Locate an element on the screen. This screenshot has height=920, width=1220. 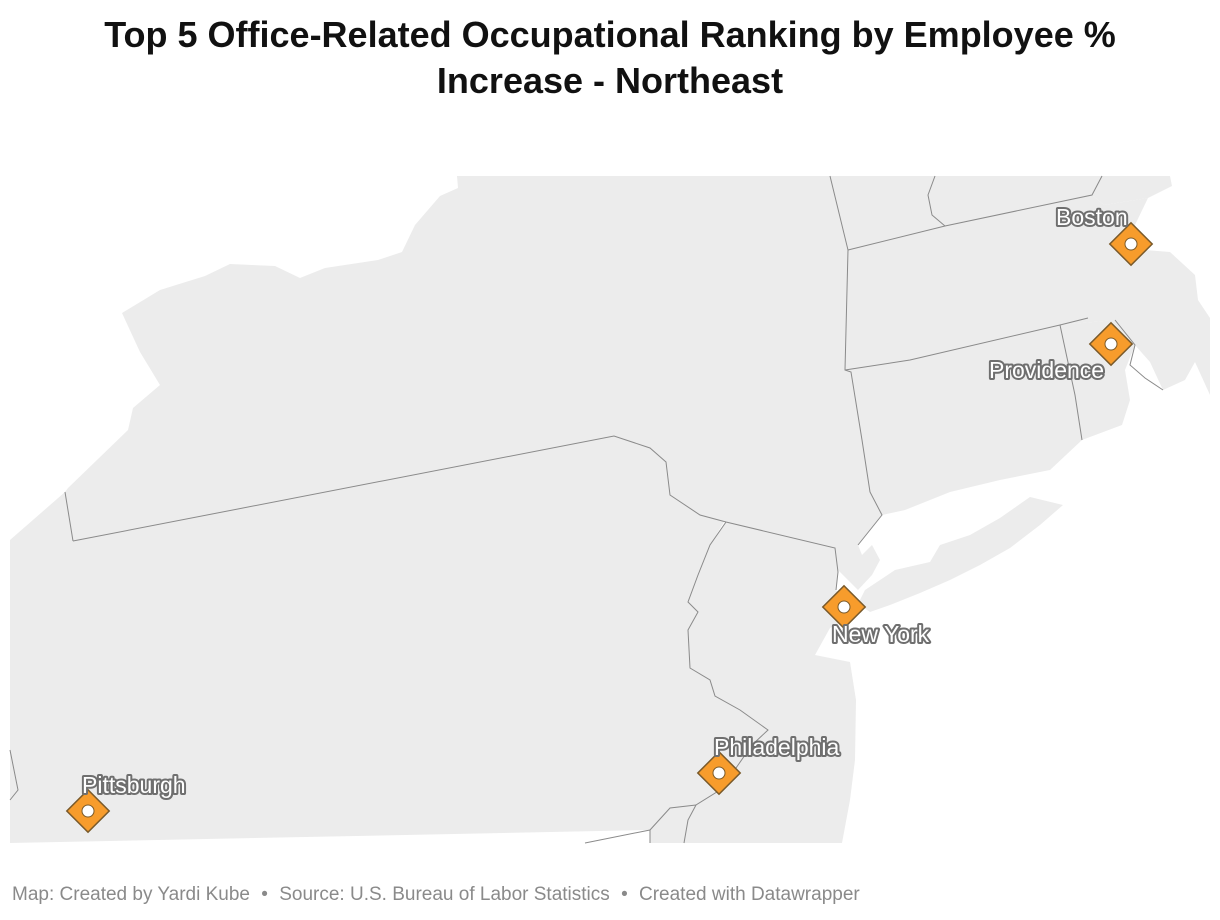
city-label-pittsburgh: Pittsburgh is located at coordinates (134, 785).